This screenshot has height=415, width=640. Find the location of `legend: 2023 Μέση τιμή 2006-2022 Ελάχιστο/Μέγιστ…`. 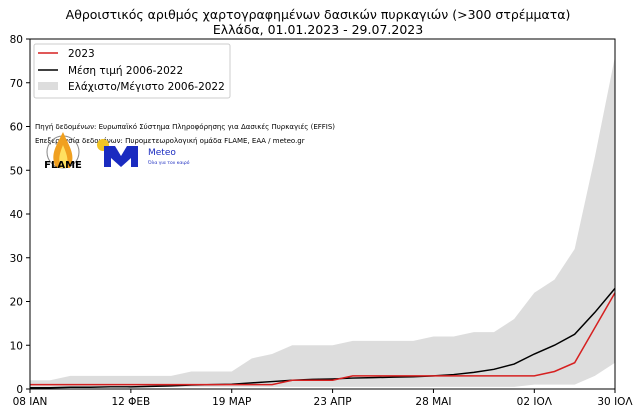

legend: 2023 Μέση τιμή 2006-2022 Ελάχιστο/Μέγιστ… is located at coordinates (132, 71).